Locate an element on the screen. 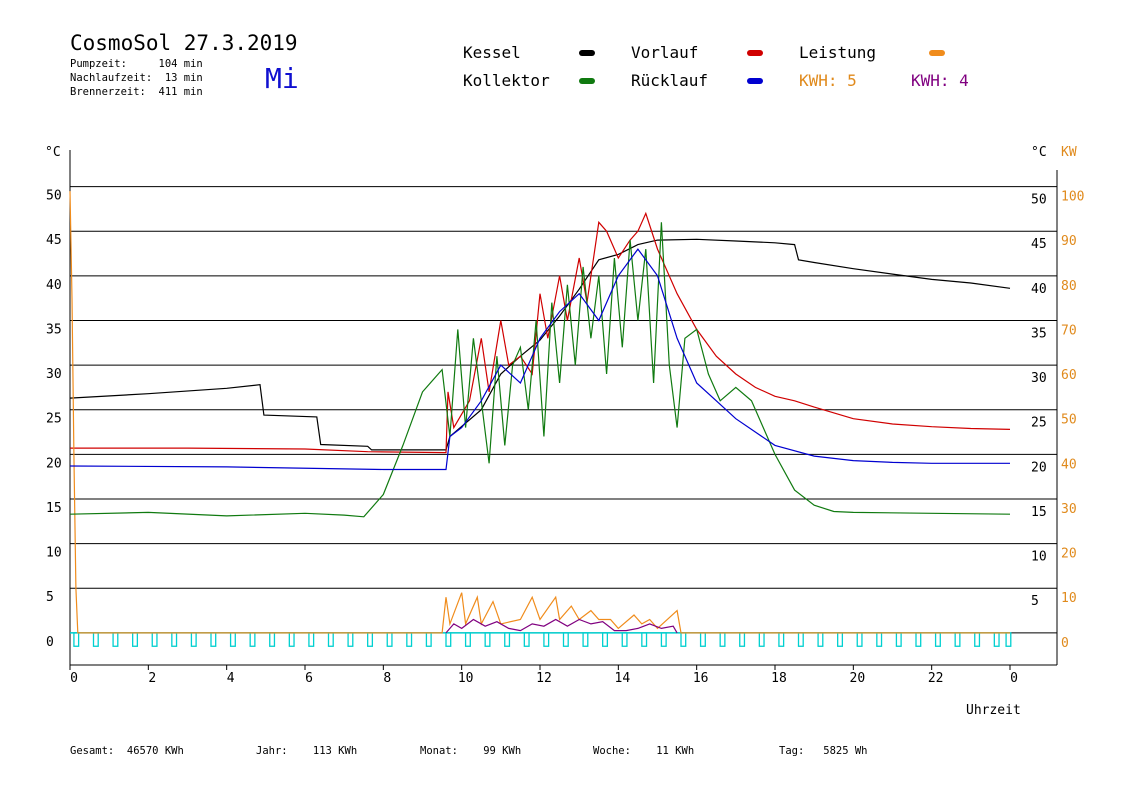  y-tick-label: 15 is located at coordinates (54, 508).